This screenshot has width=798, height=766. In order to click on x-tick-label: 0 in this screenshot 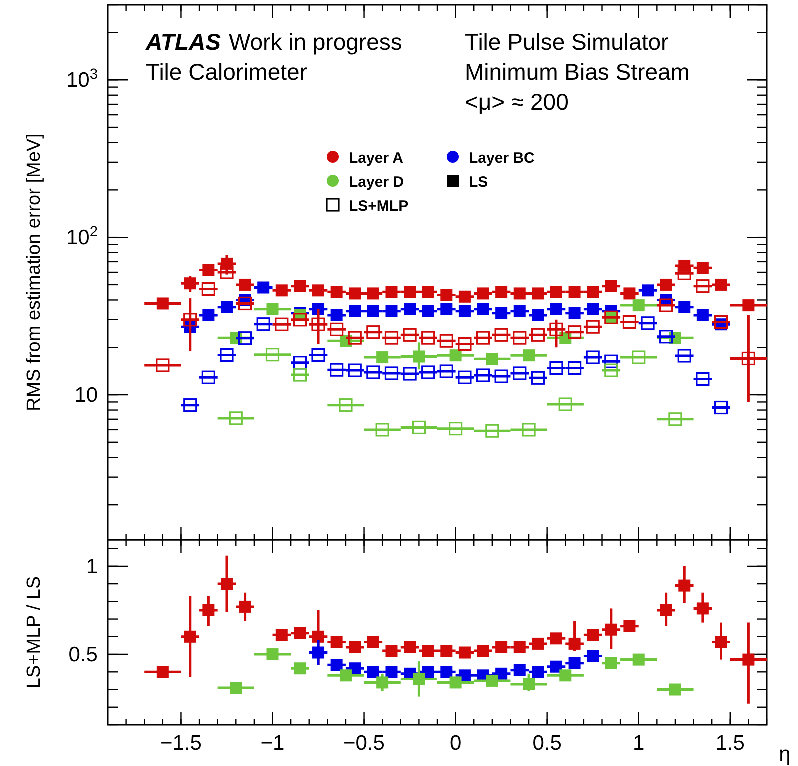, I will do `click(456, 743)`.